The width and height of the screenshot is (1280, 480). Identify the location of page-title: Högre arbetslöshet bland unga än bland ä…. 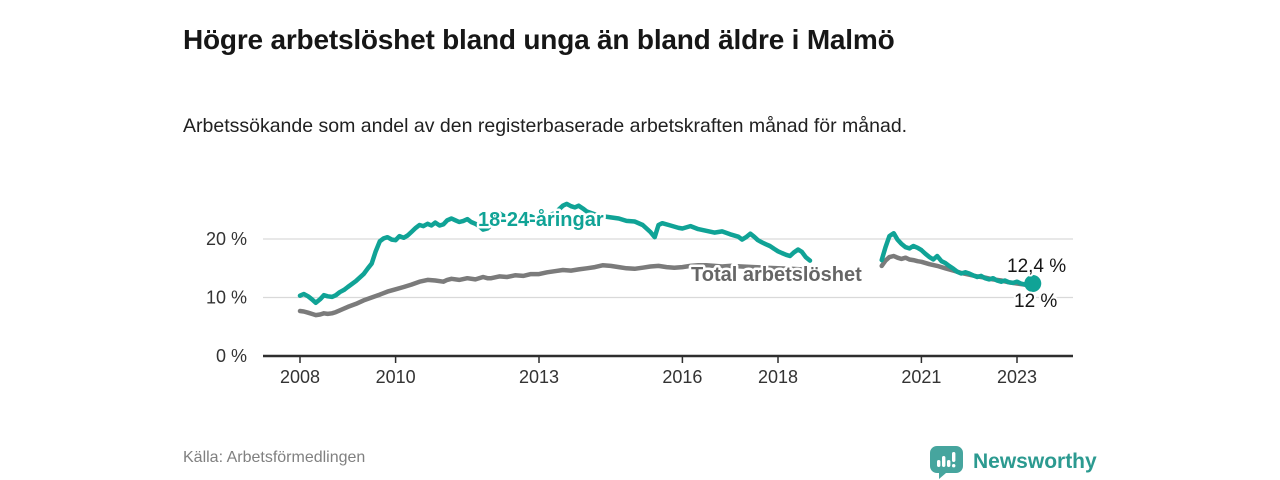
(539, 39).